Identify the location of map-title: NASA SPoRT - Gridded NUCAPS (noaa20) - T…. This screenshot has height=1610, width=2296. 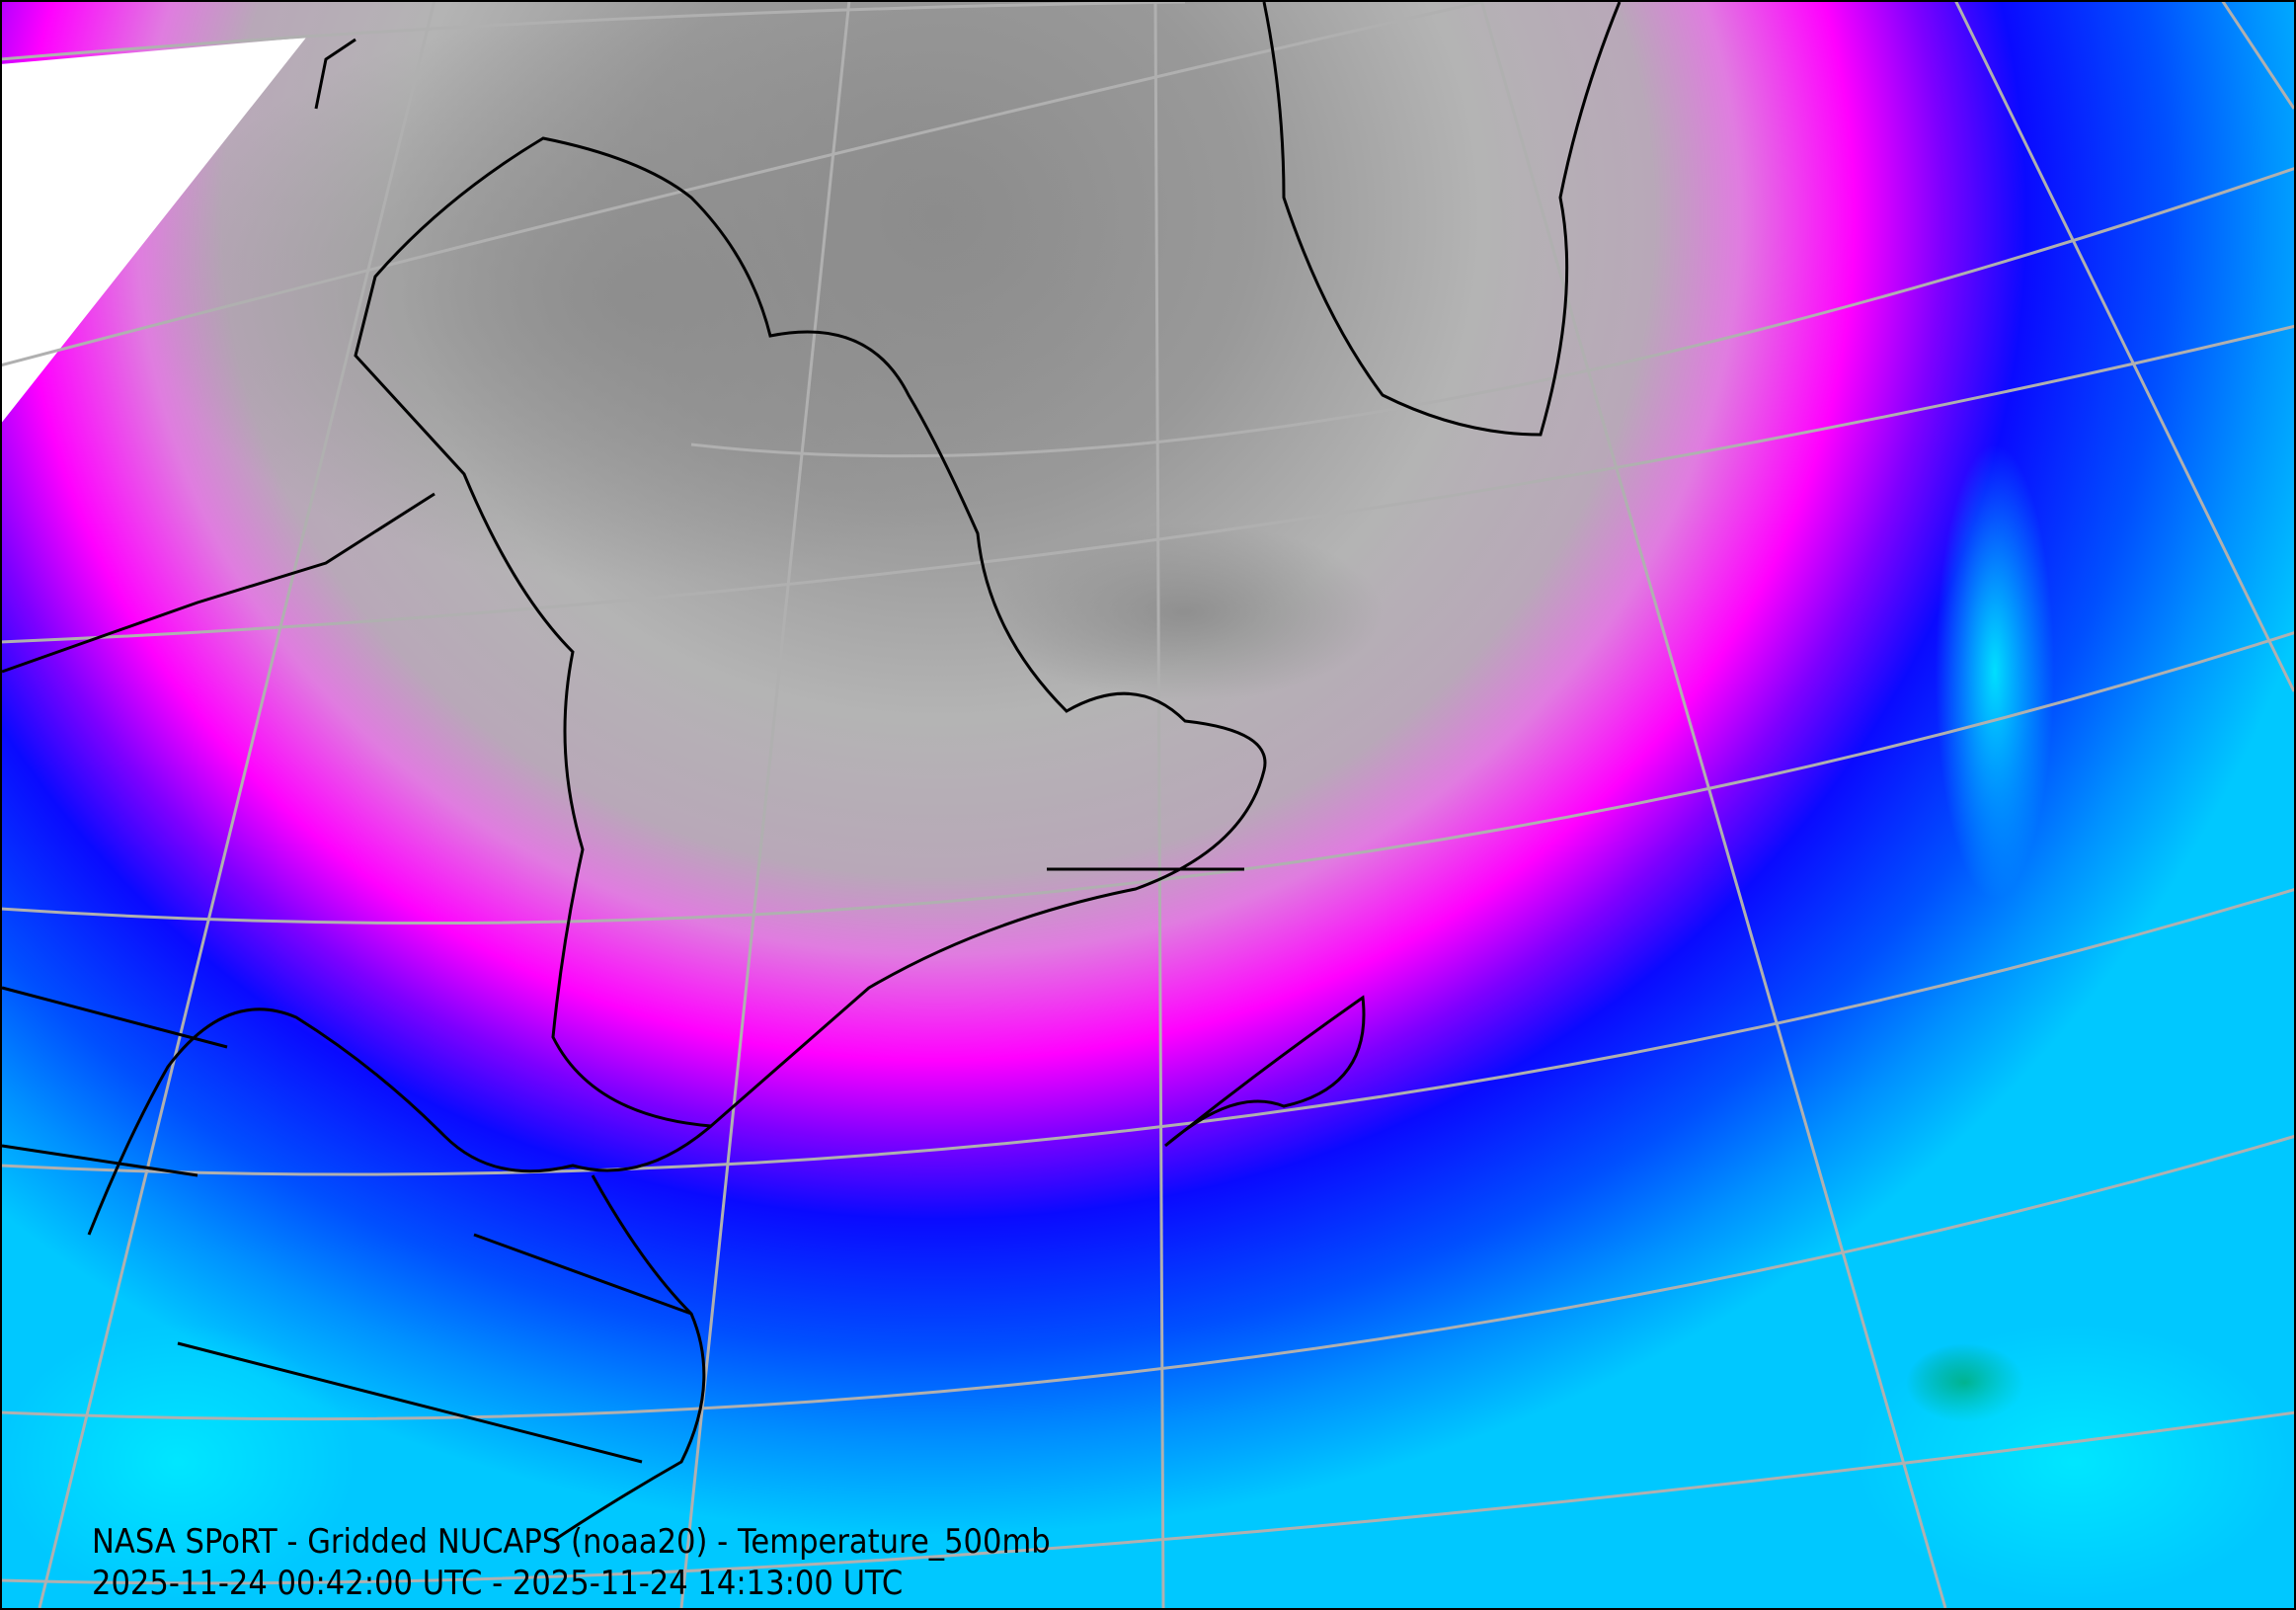
(572, 1542).